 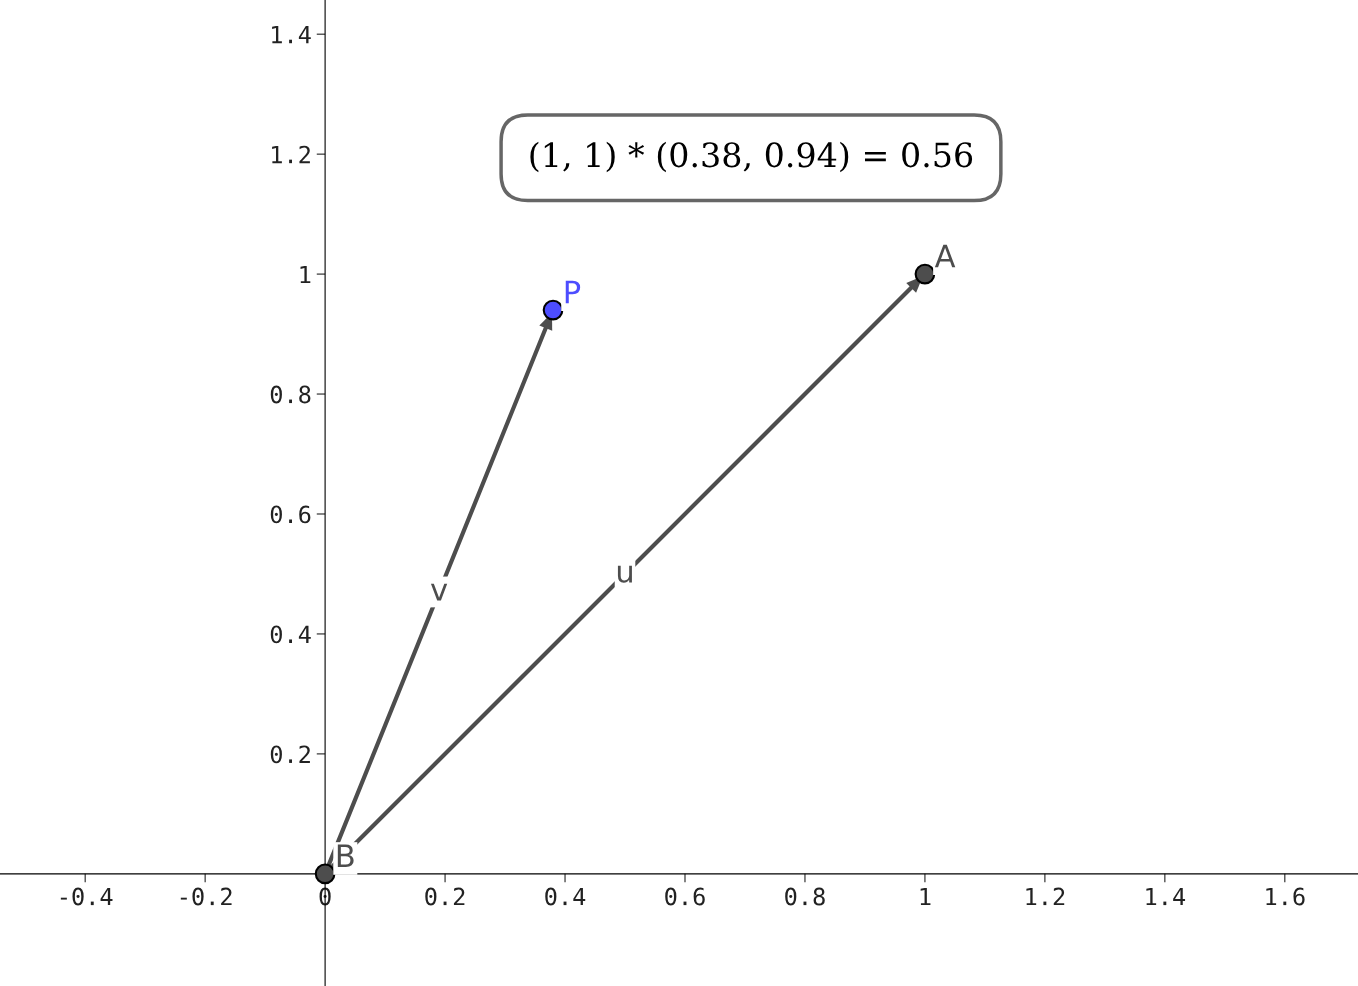 I want to click on x-tick-label: 1.6, so click(x=1285, y=896).